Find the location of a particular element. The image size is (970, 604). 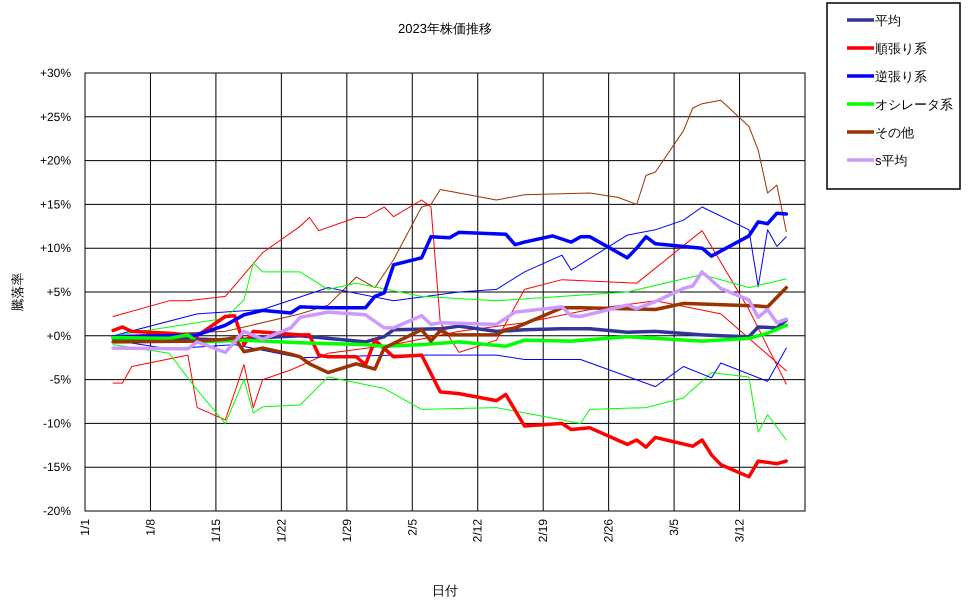

x-tick-label: 1/8 is located at coordinates (150, 527).